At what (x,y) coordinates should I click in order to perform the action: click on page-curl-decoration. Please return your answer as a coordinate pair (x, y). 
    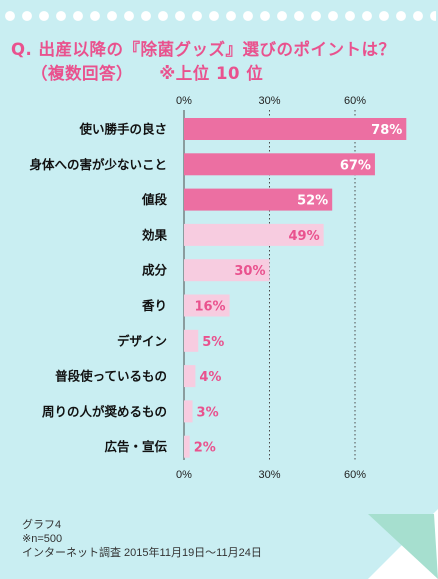
    Looking at the image, I should click on (403, 544).